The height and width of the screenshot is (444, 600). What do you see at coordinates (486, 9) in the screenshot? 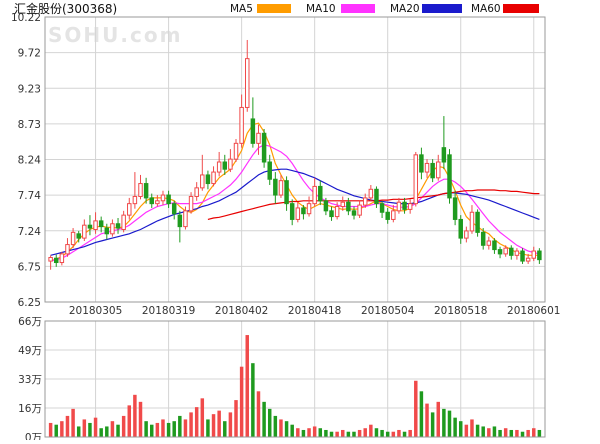
I see `legend-ma60-label: MA60` at bounding box center [486, 9].